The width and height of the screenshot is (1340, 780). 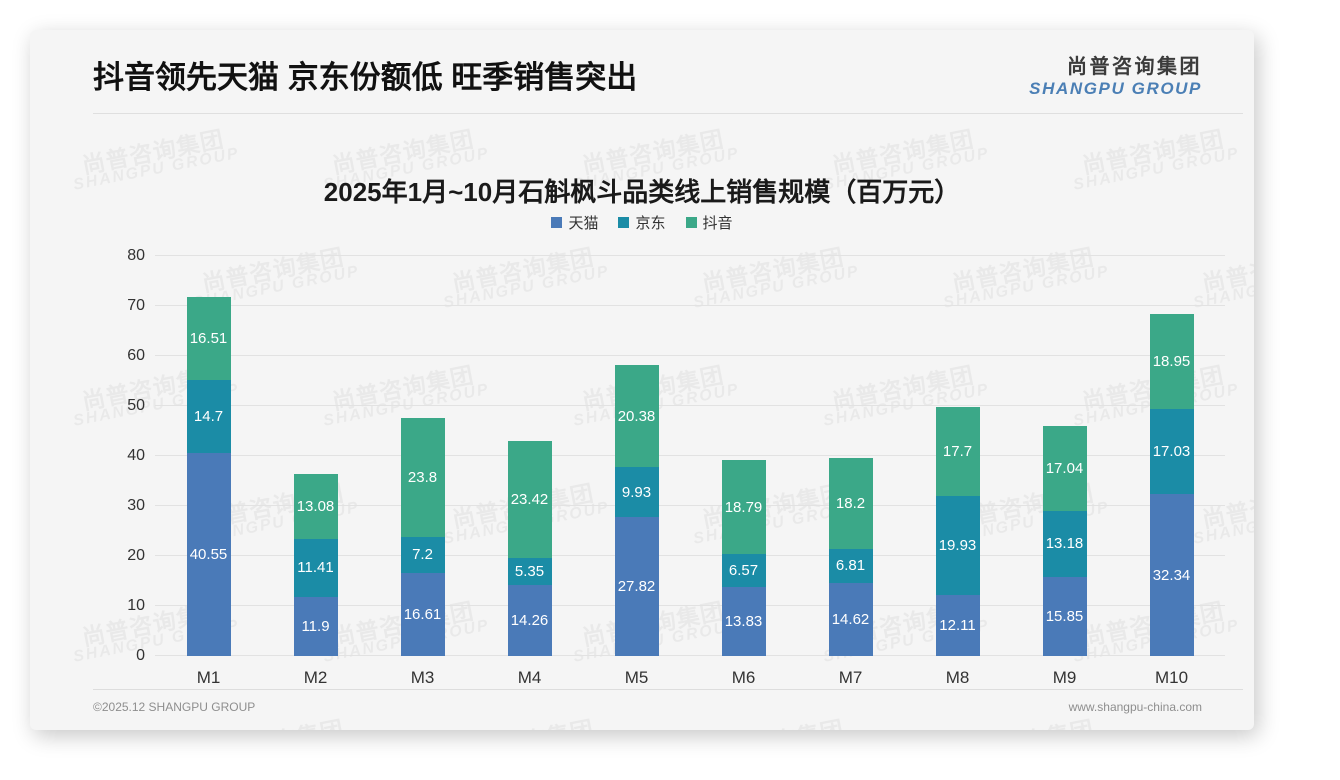 What do you see at coordinates (315, 471) in the screenshot?
I see `bar-column: 11.9 11.41 13.08 M2` at bounding box center [315, 471].